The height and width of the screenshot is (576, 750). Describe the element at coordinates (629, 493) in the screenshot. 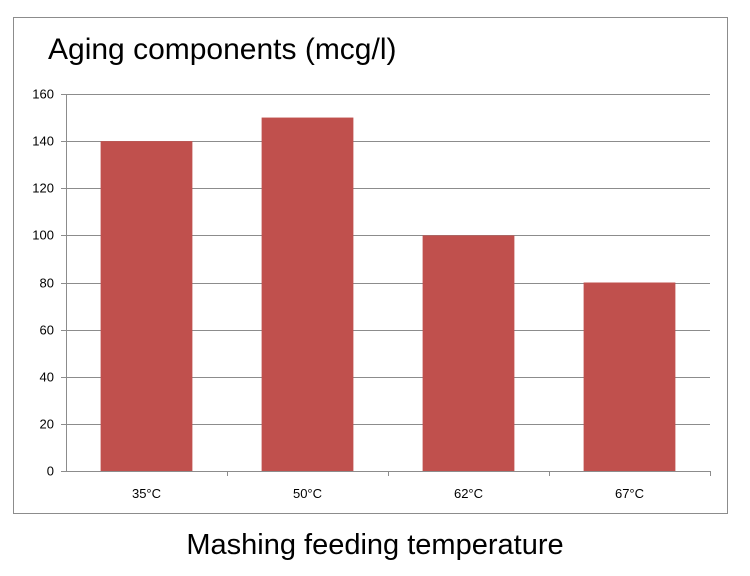

I see `x-tick-label: 67°C` at that location.